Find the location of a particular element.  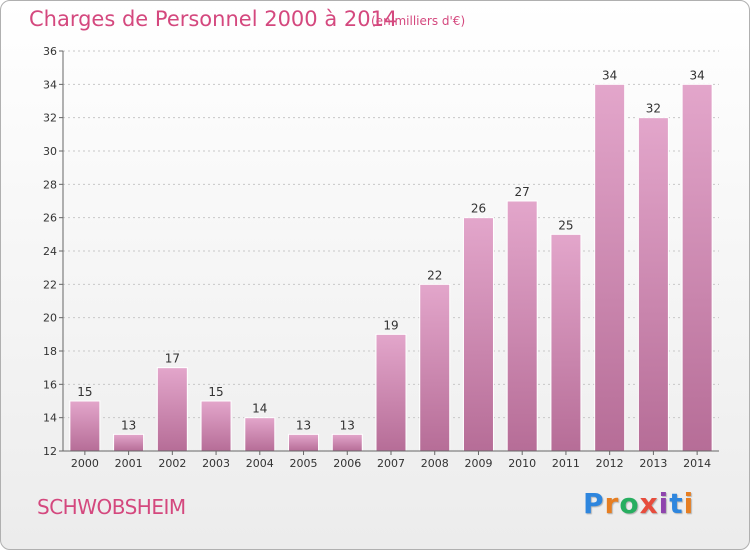

y-tick-label: 12 is located at coordinates (50, 451).